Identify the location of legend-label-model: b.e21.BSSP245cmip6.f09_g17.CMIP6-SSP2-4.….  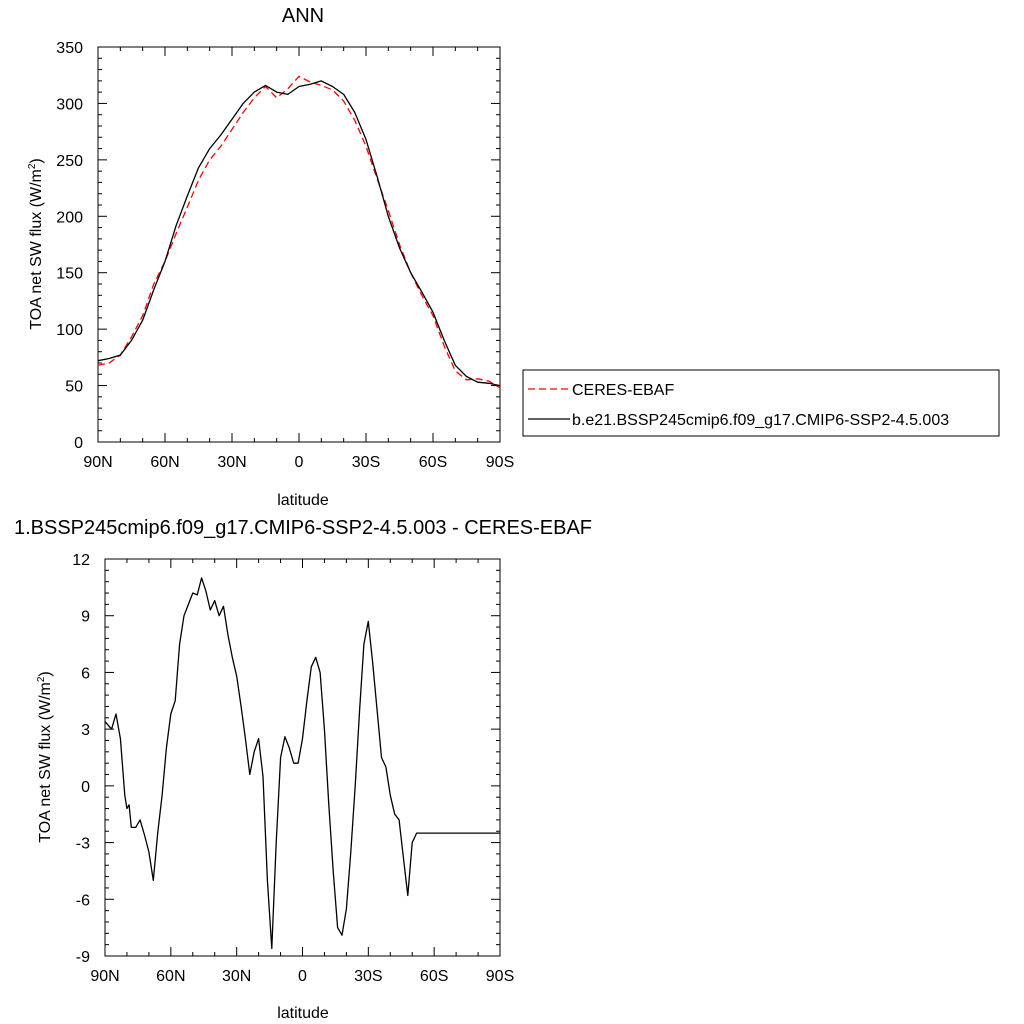
(760, 420).